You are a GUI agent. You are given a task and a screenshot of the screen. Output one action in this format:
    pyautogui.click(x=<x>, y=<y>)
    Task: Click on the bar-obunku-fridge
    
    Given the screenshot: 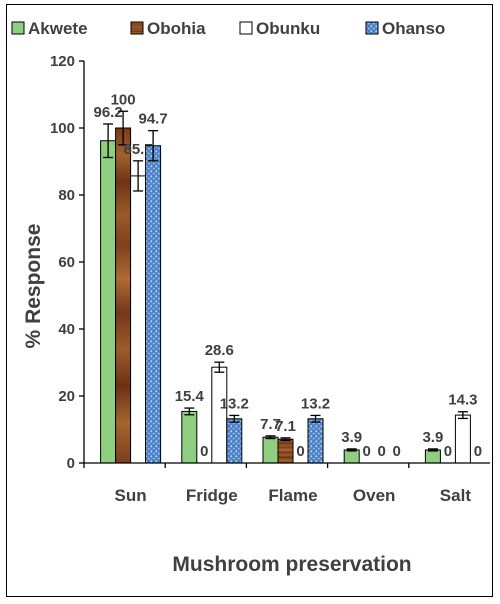 What is the action you would take?
    pyautogui.click(x=219, y=415)
    